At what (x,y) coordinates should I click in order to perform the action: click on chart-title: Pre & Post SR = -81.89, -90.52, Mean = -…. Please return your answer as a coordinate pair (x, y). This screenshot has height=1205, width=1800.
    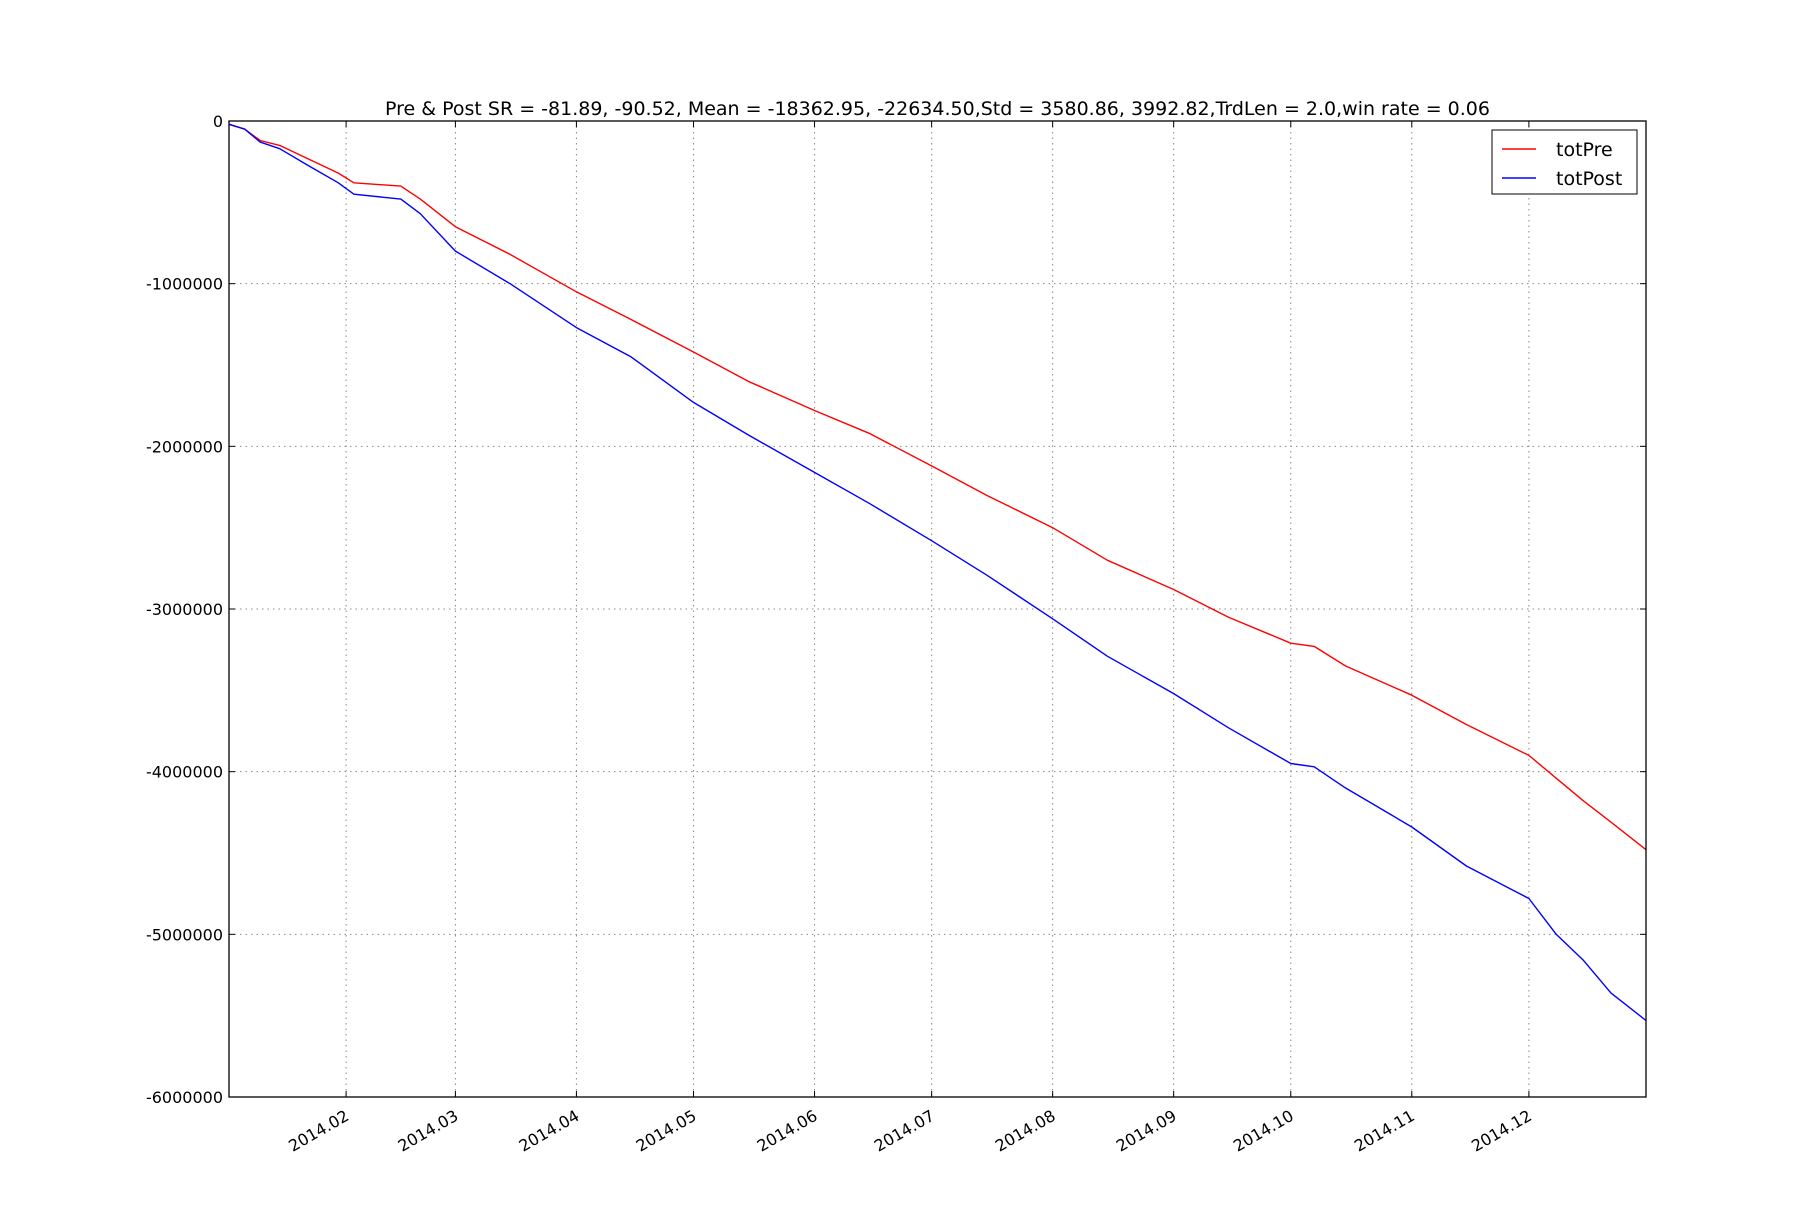
    Looking at the image, I should click on (937, 109).